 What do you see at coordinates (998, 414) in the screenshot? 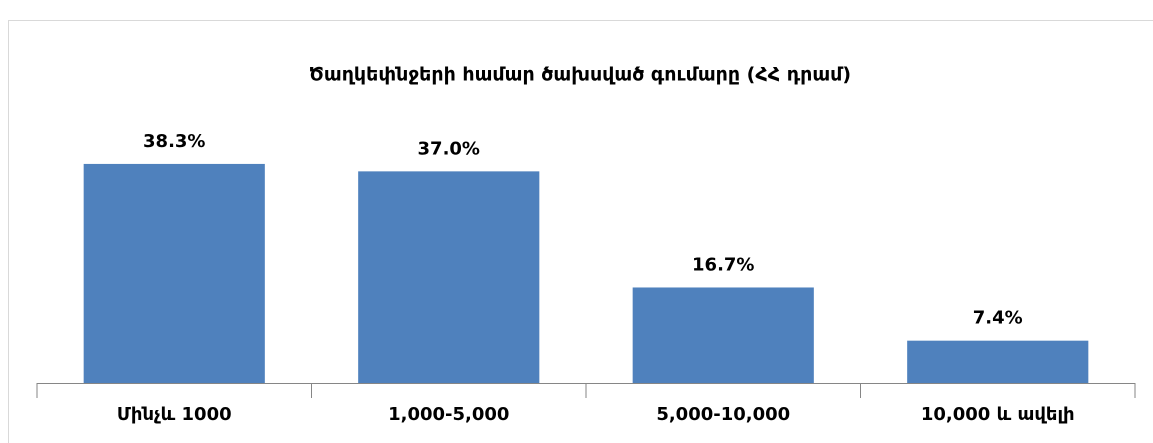
I see `x-tick-label: 10,000 և ավելի` at bounding box center [998, 414].